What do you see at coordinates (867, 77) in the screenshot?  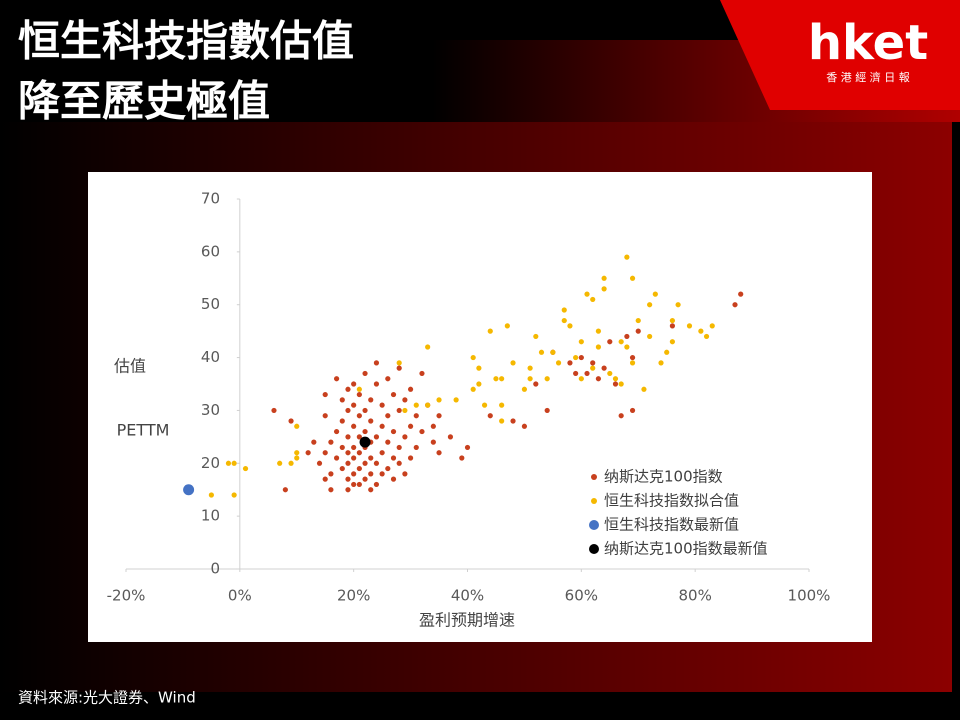 I see `logo-sub: 香 港 經 濟 日 報` at bounding box center [867, 77].